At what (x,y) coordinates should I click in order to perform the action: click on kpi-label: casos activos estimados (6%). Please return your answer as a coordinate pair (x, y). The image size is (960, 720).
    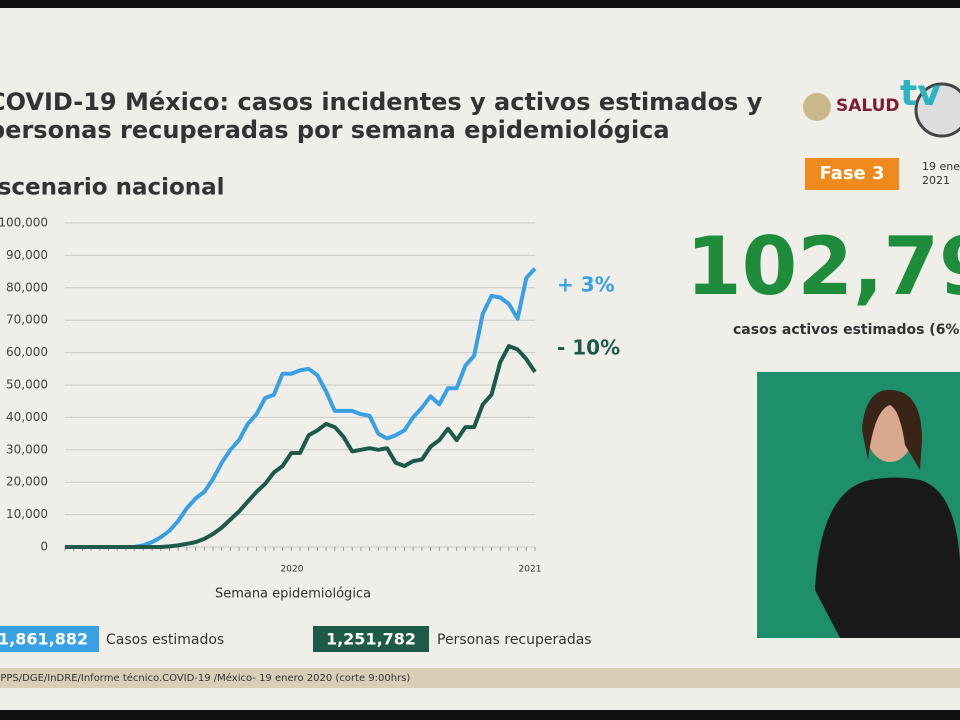
    Looking at the image, I should click on (846, 330).